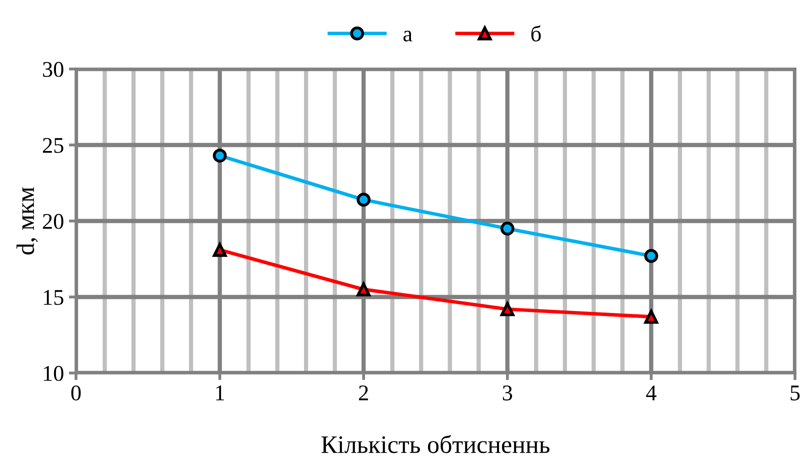  Describe the element at coordinates (651, 393) in the screenshot. I see `x-tick-label: 4` at that location.